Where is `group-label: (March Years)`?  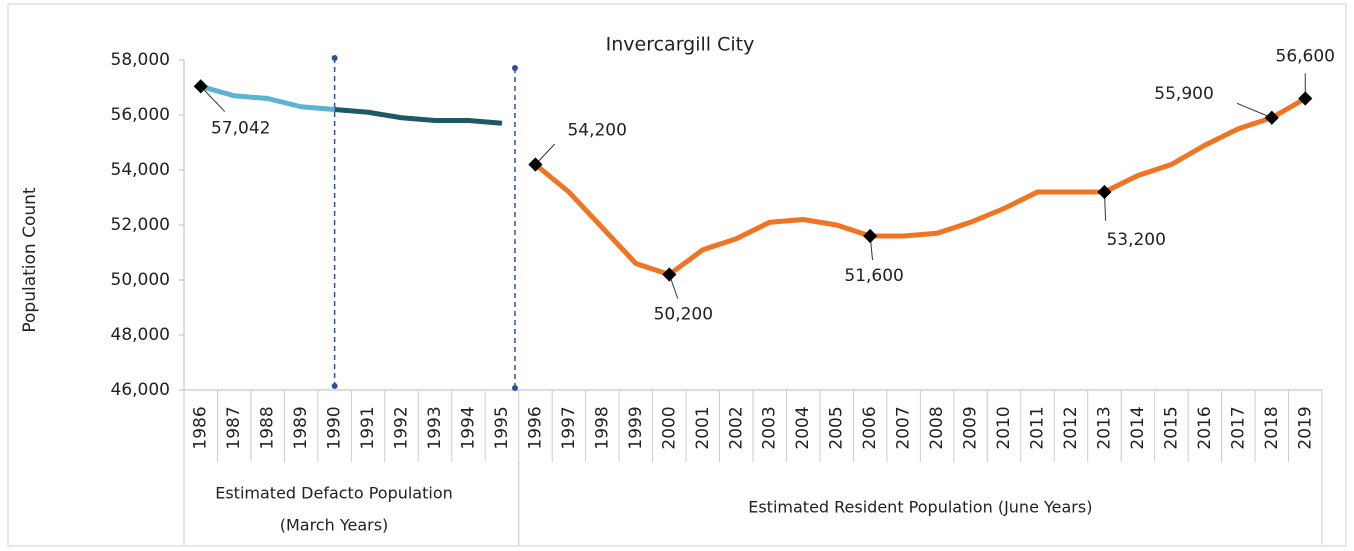 group-label: (March Years) is located at coordinates (334, 525).